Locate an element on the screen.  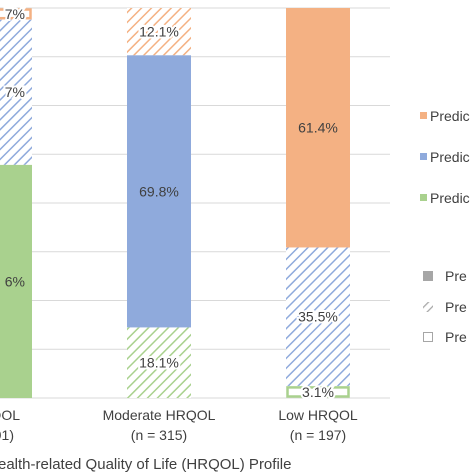
legend-swatch-blue is located at coordinates (423, 156).